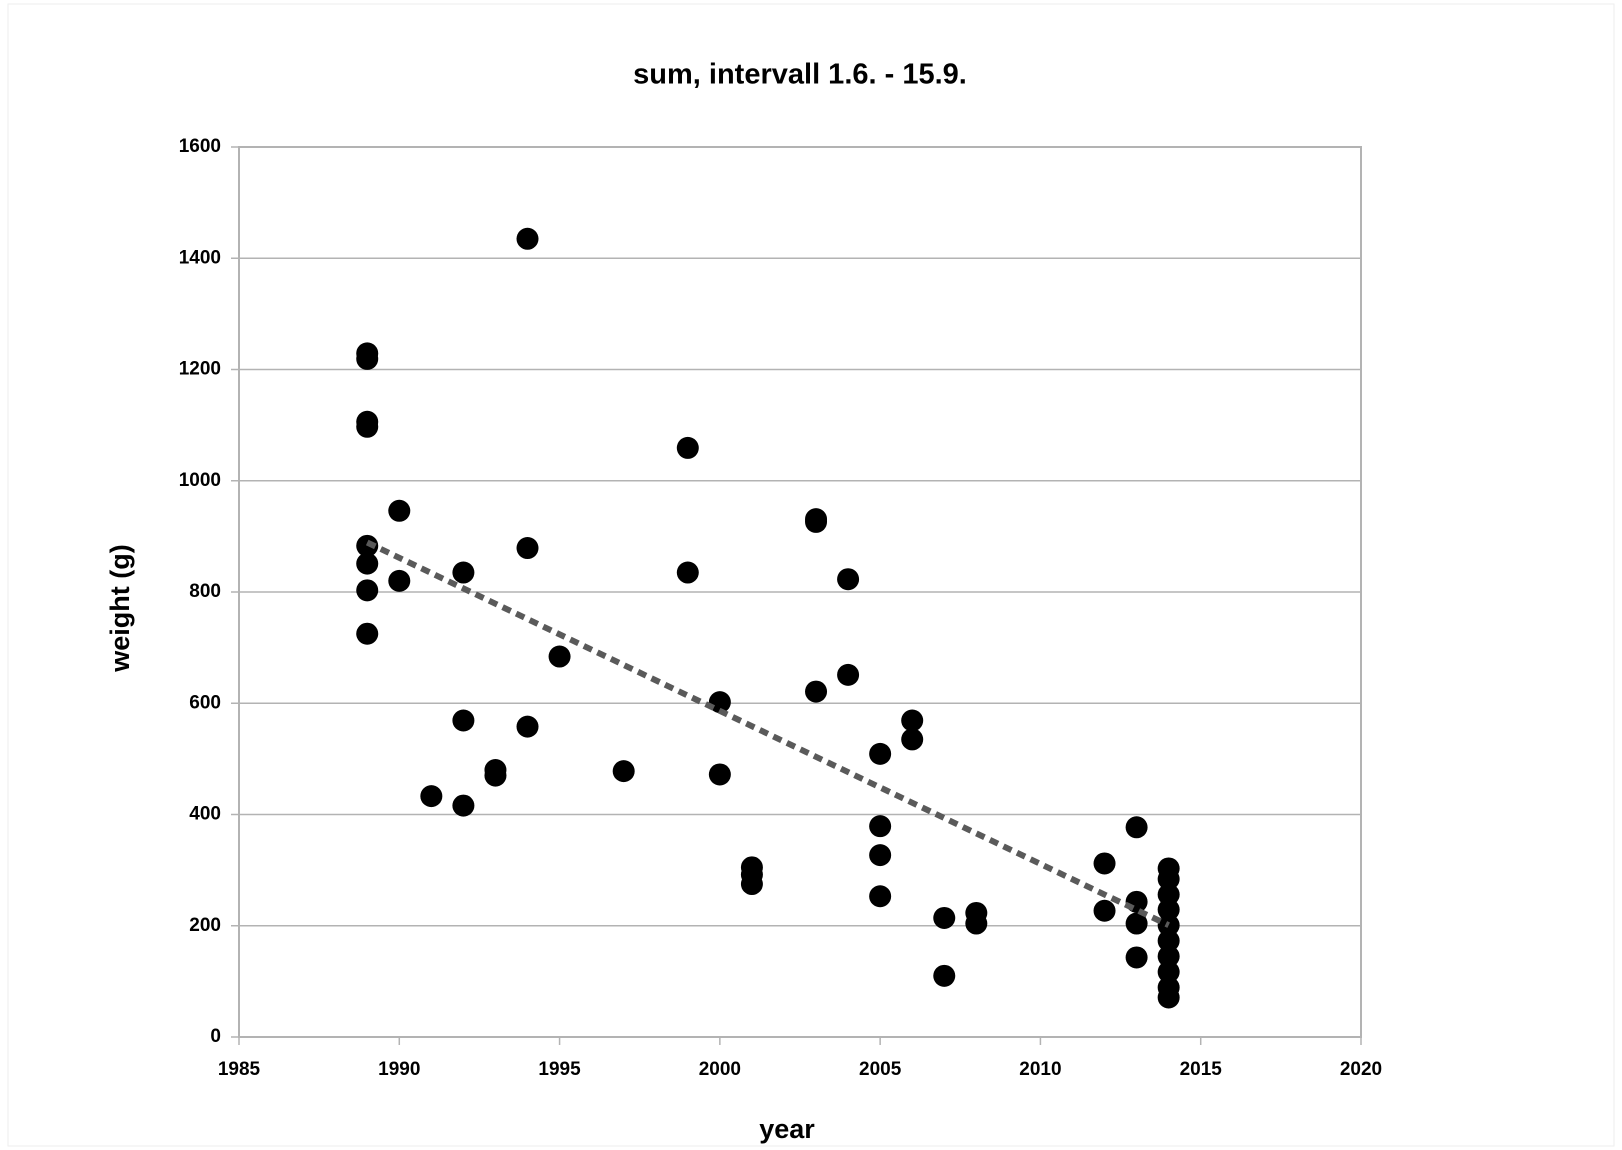 This screenshot has width=1622, height=1150. Describe the element at coordinates (239, 1069) in the screenshot. I see `x-tick-label: 1985` at that location.